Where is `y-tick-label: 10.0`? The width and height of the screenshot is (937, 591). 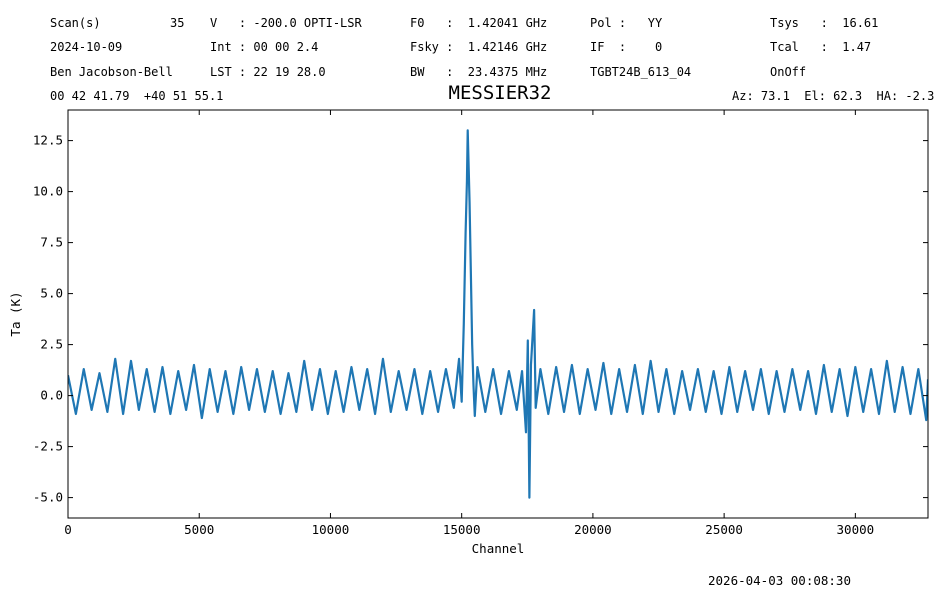 y-tick-label: 10.0 is located at coordinates (48, 191).